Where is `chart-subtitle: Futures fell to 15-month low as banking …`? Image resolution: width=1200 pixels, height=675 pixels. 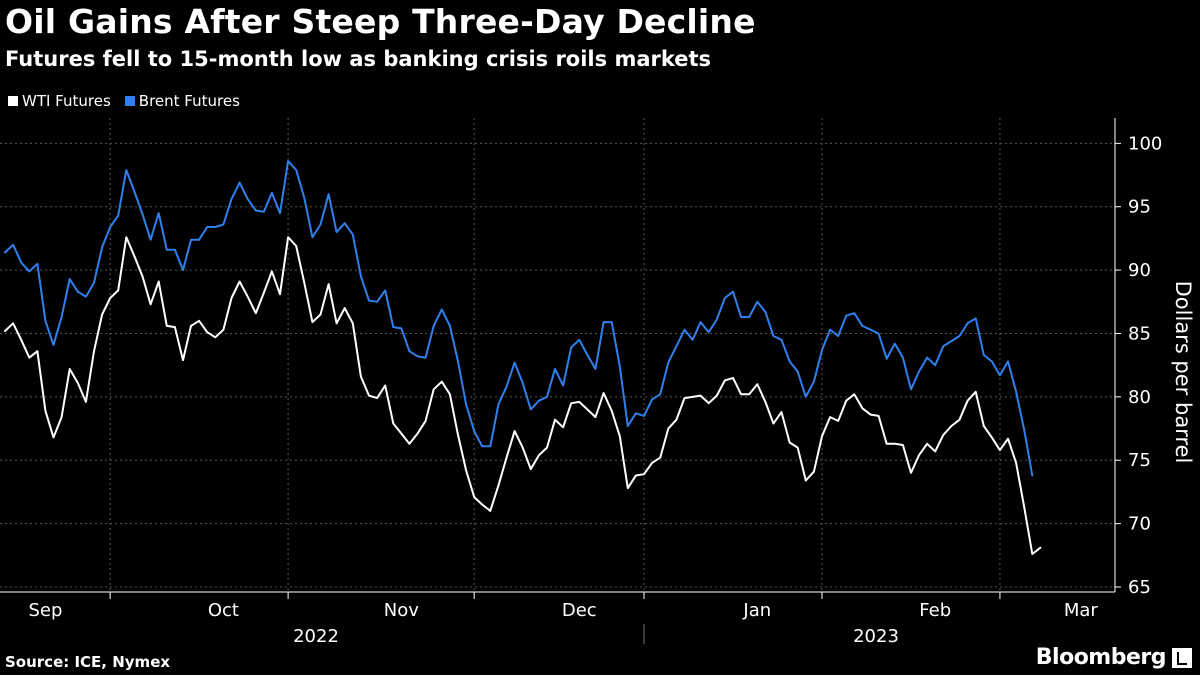 chart-subtitle: Futures fell to 15-month low as banking … is located at coordinates (358, 59).